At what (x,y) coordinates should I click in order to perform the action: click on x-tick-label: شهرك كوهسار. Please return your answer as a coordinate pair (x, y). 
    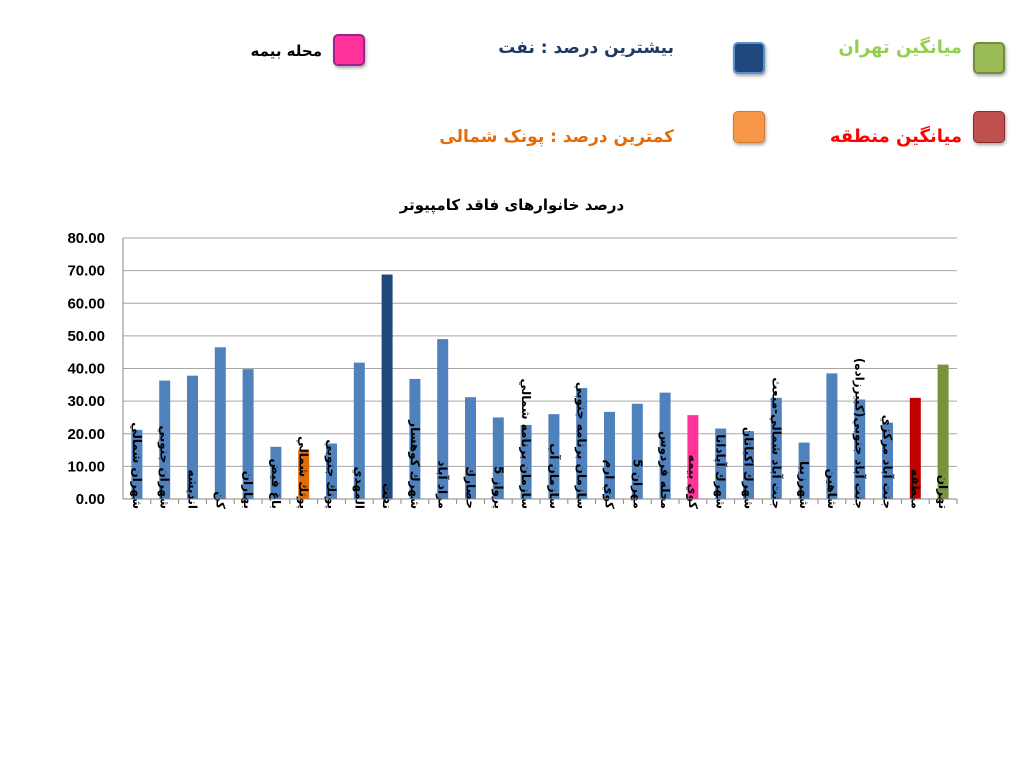
    Looking at the image, I should click on (414, 464).